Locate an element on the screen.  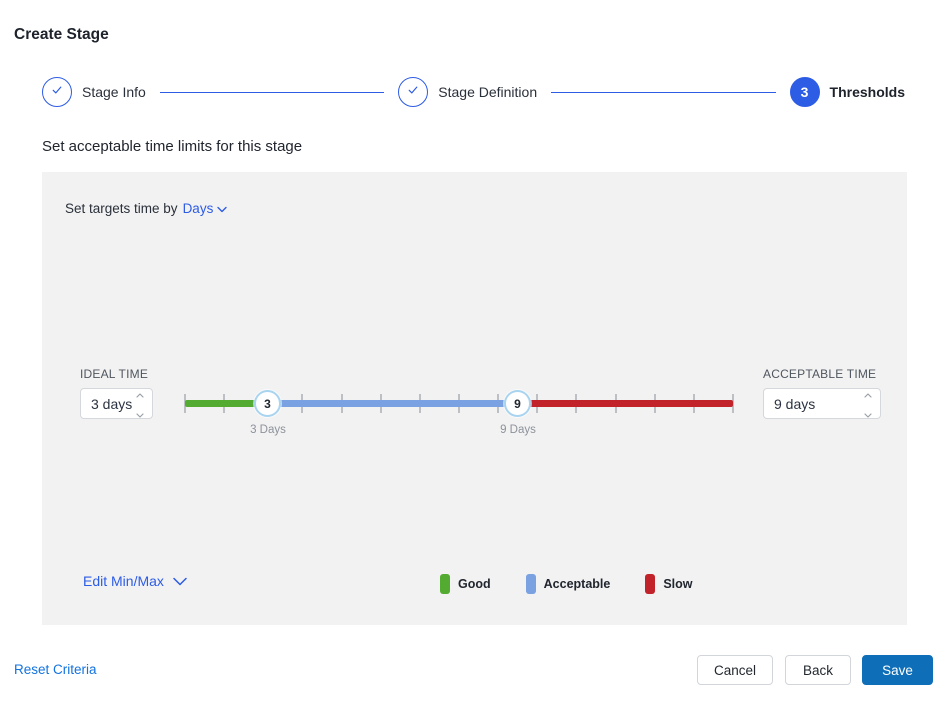
legend-item-slow: Slow is located at coordinates (669, 584).